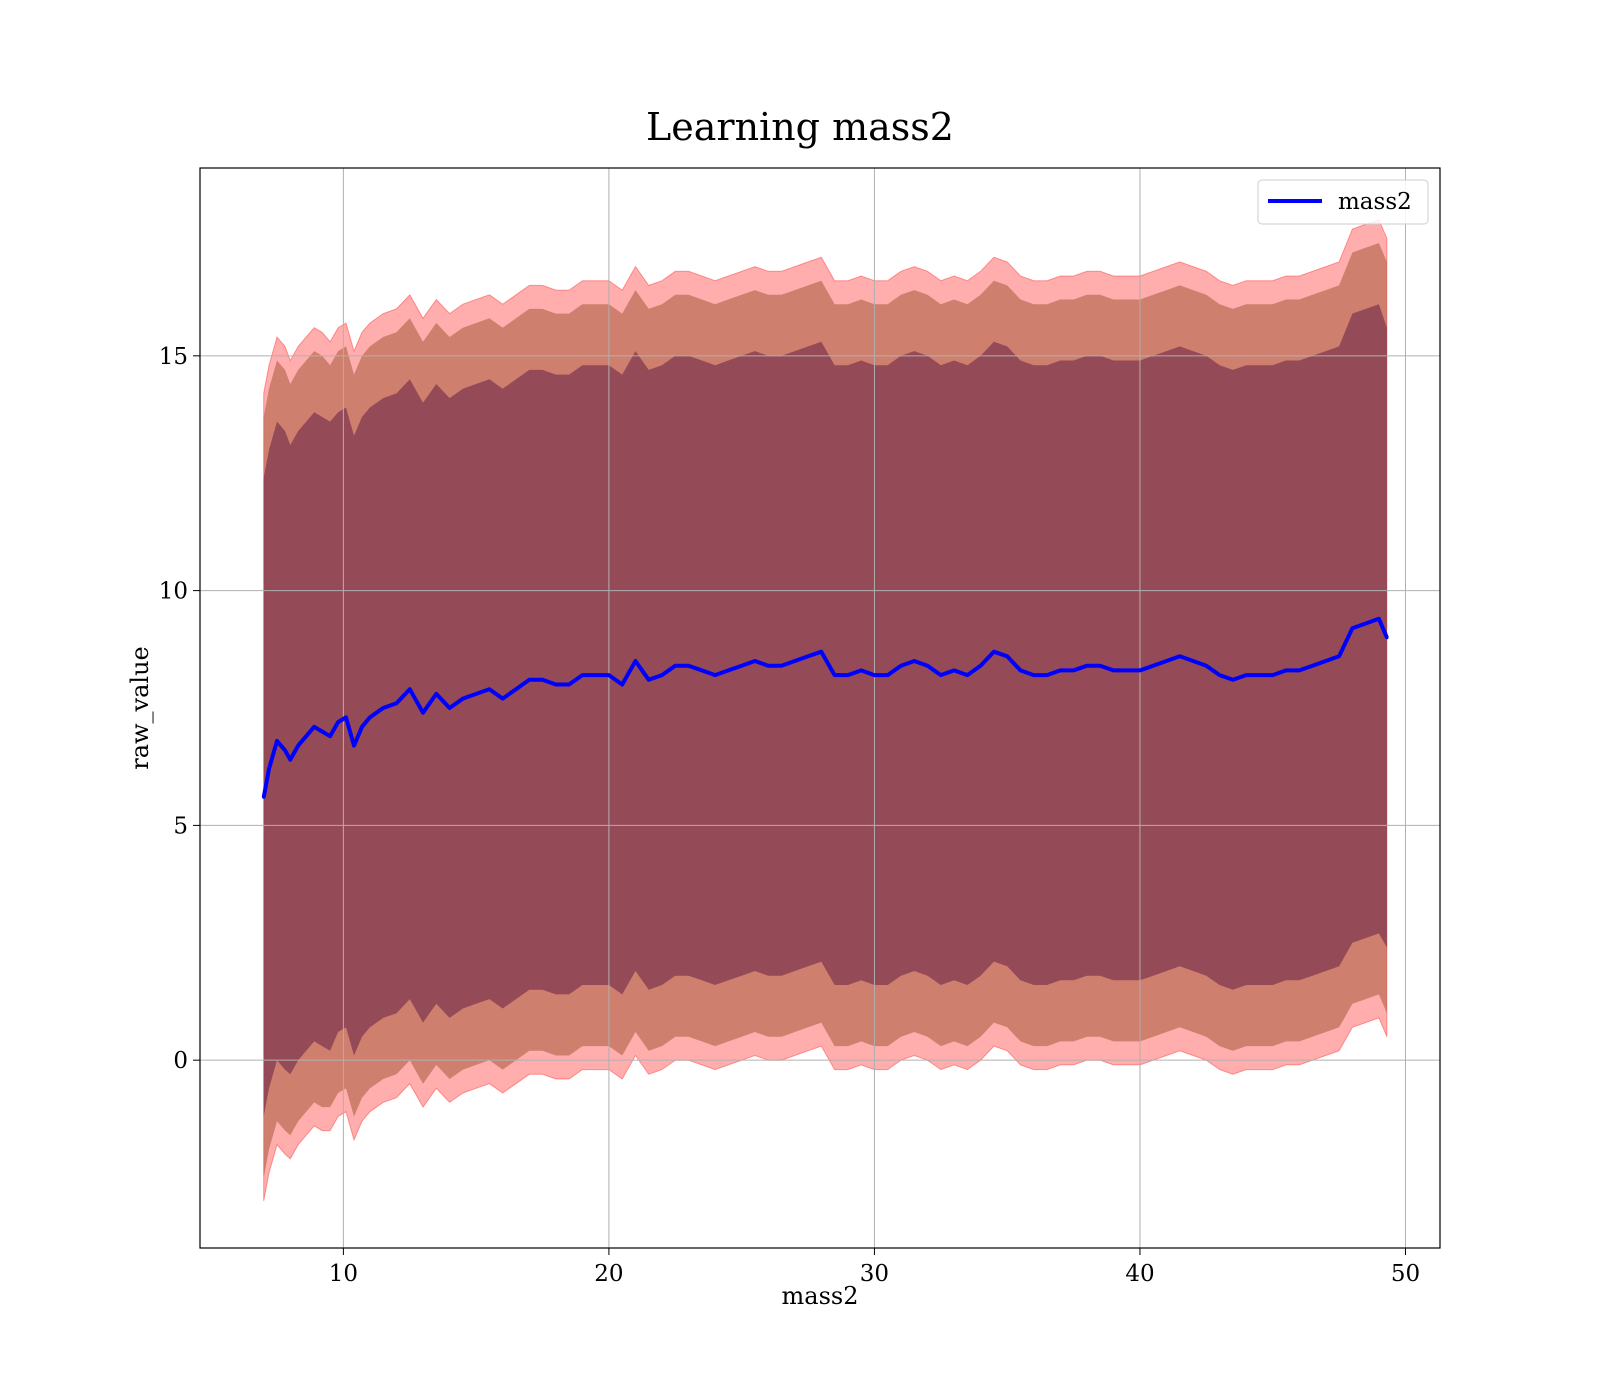  I want to click on x-tick-label: 50, so click(1405, 1274).